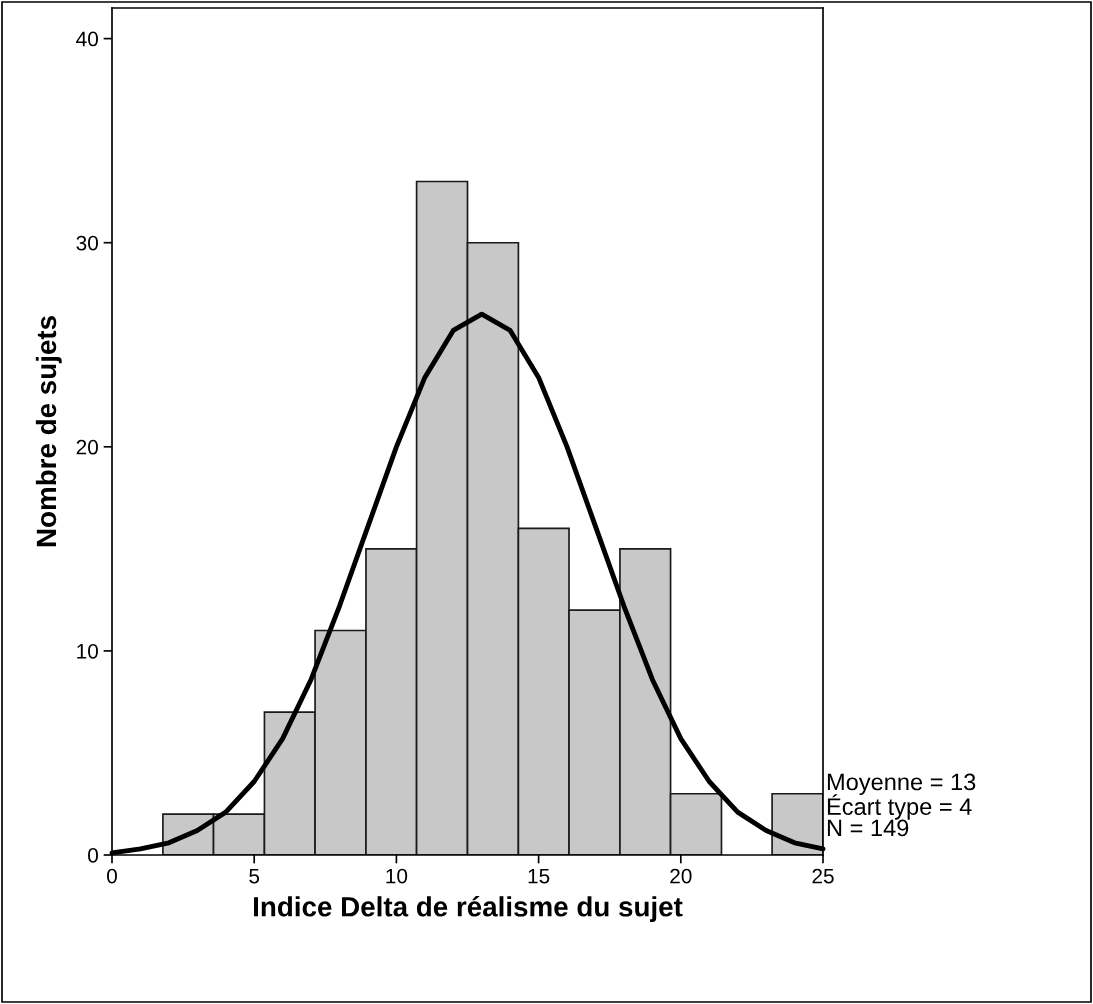  What do you see at coordinates (901, 784) in the screenshot?
I see `text: Moyenne = 13` at bounding box center [901, 784].